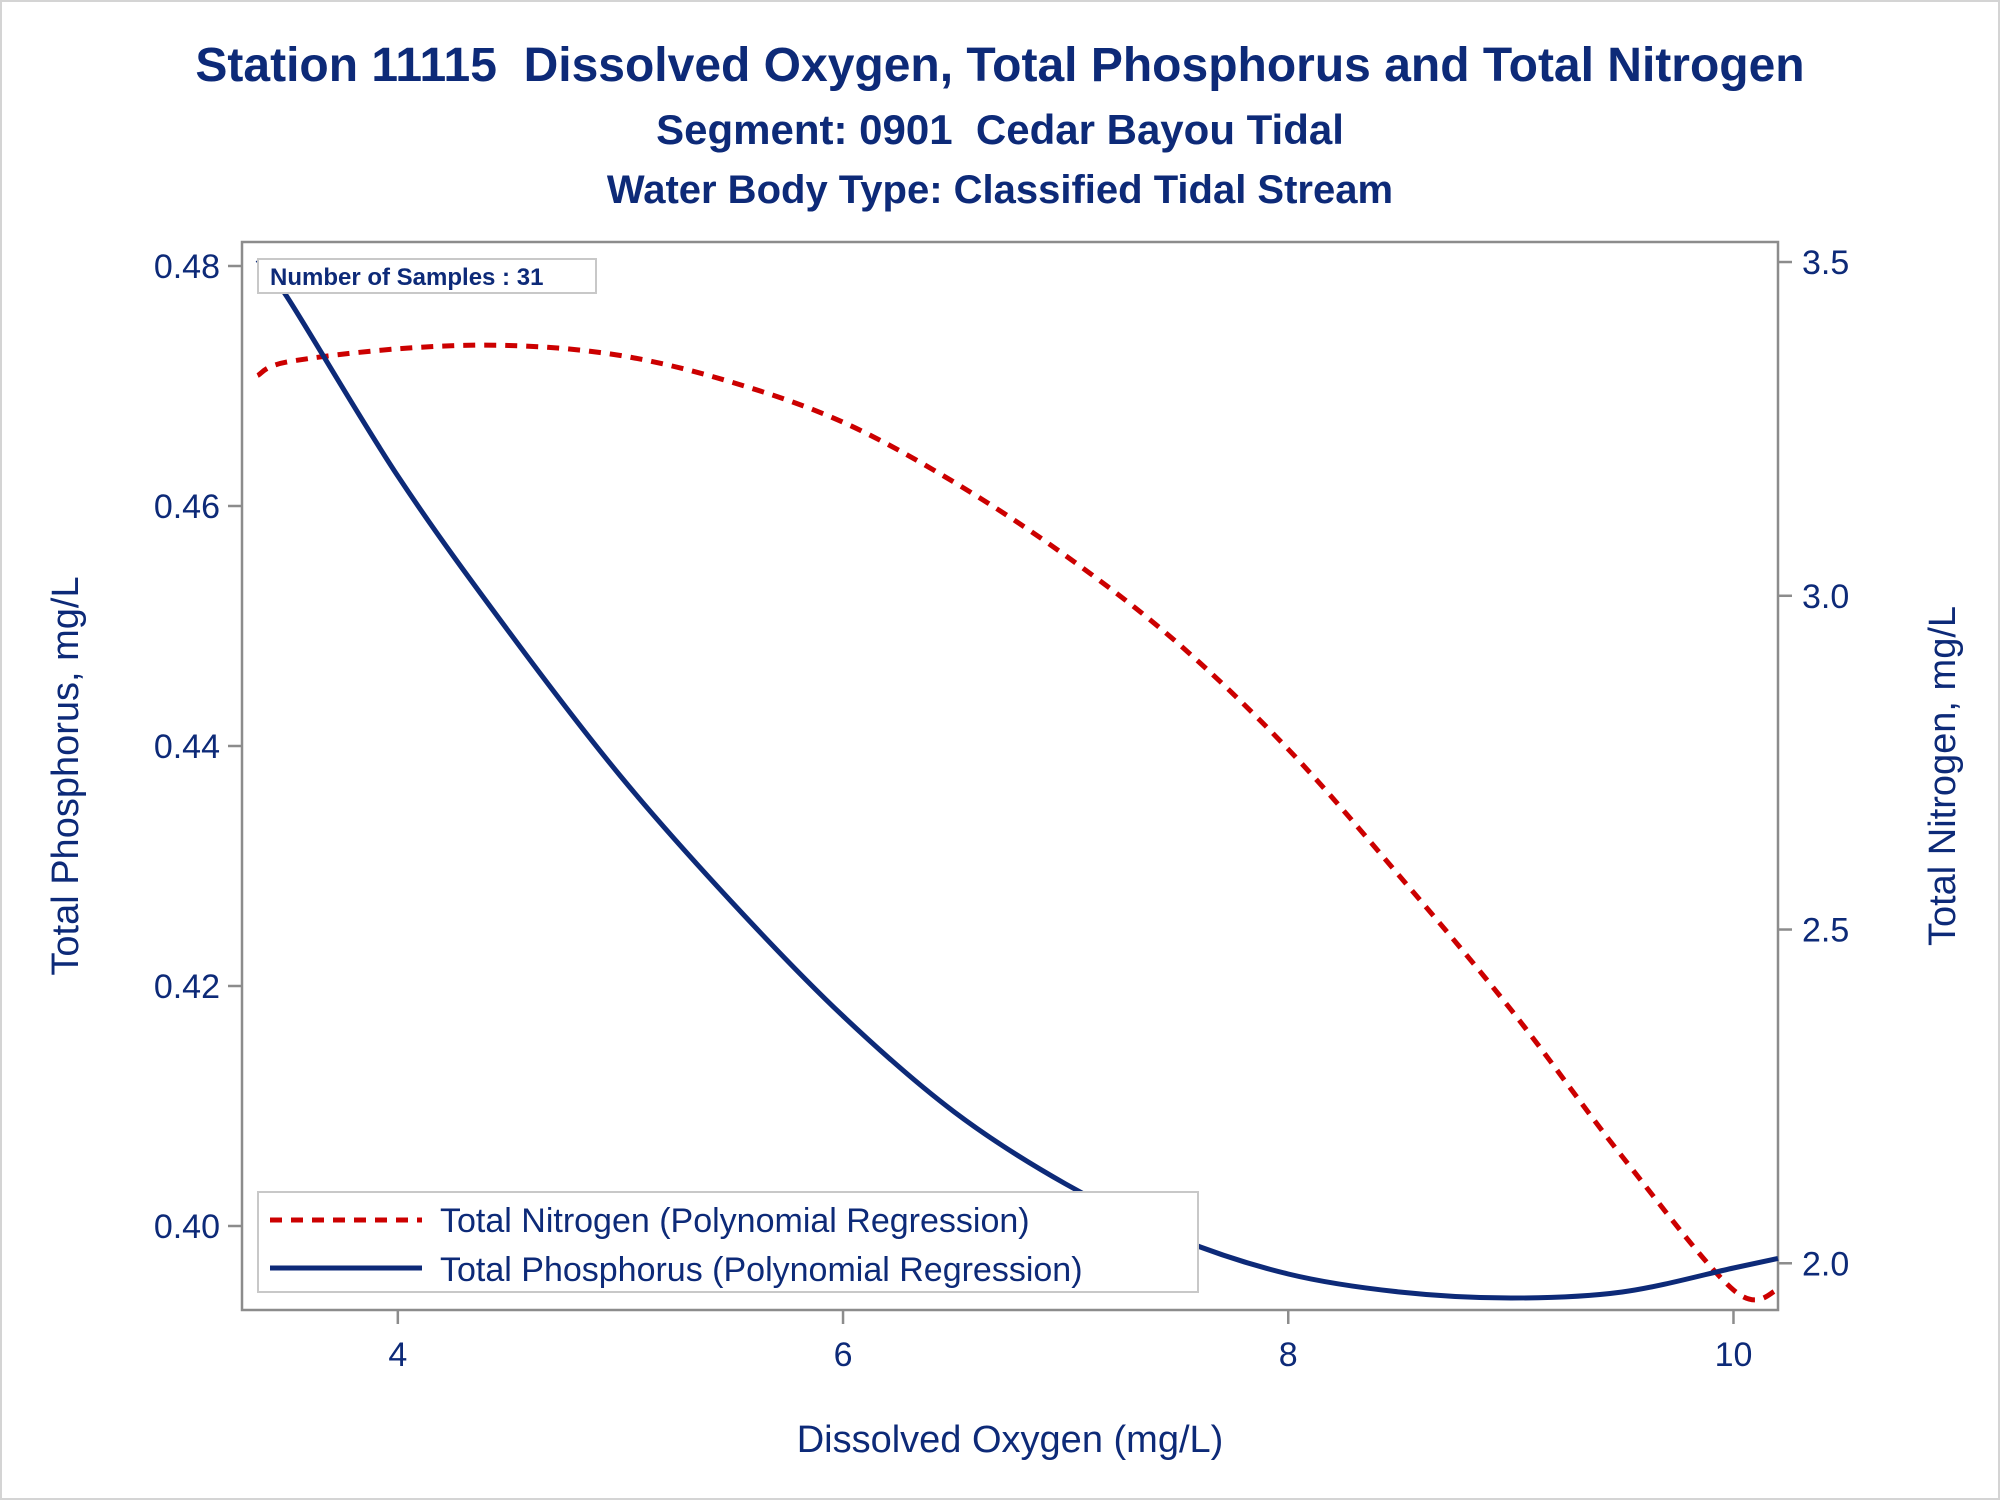 The height and width of the screenshot is (1500, 2000). What do you see at coordinates (397, 1355) in the screenshot?
I see `x-tick-label: 4` at bounding box center [397, 1355].